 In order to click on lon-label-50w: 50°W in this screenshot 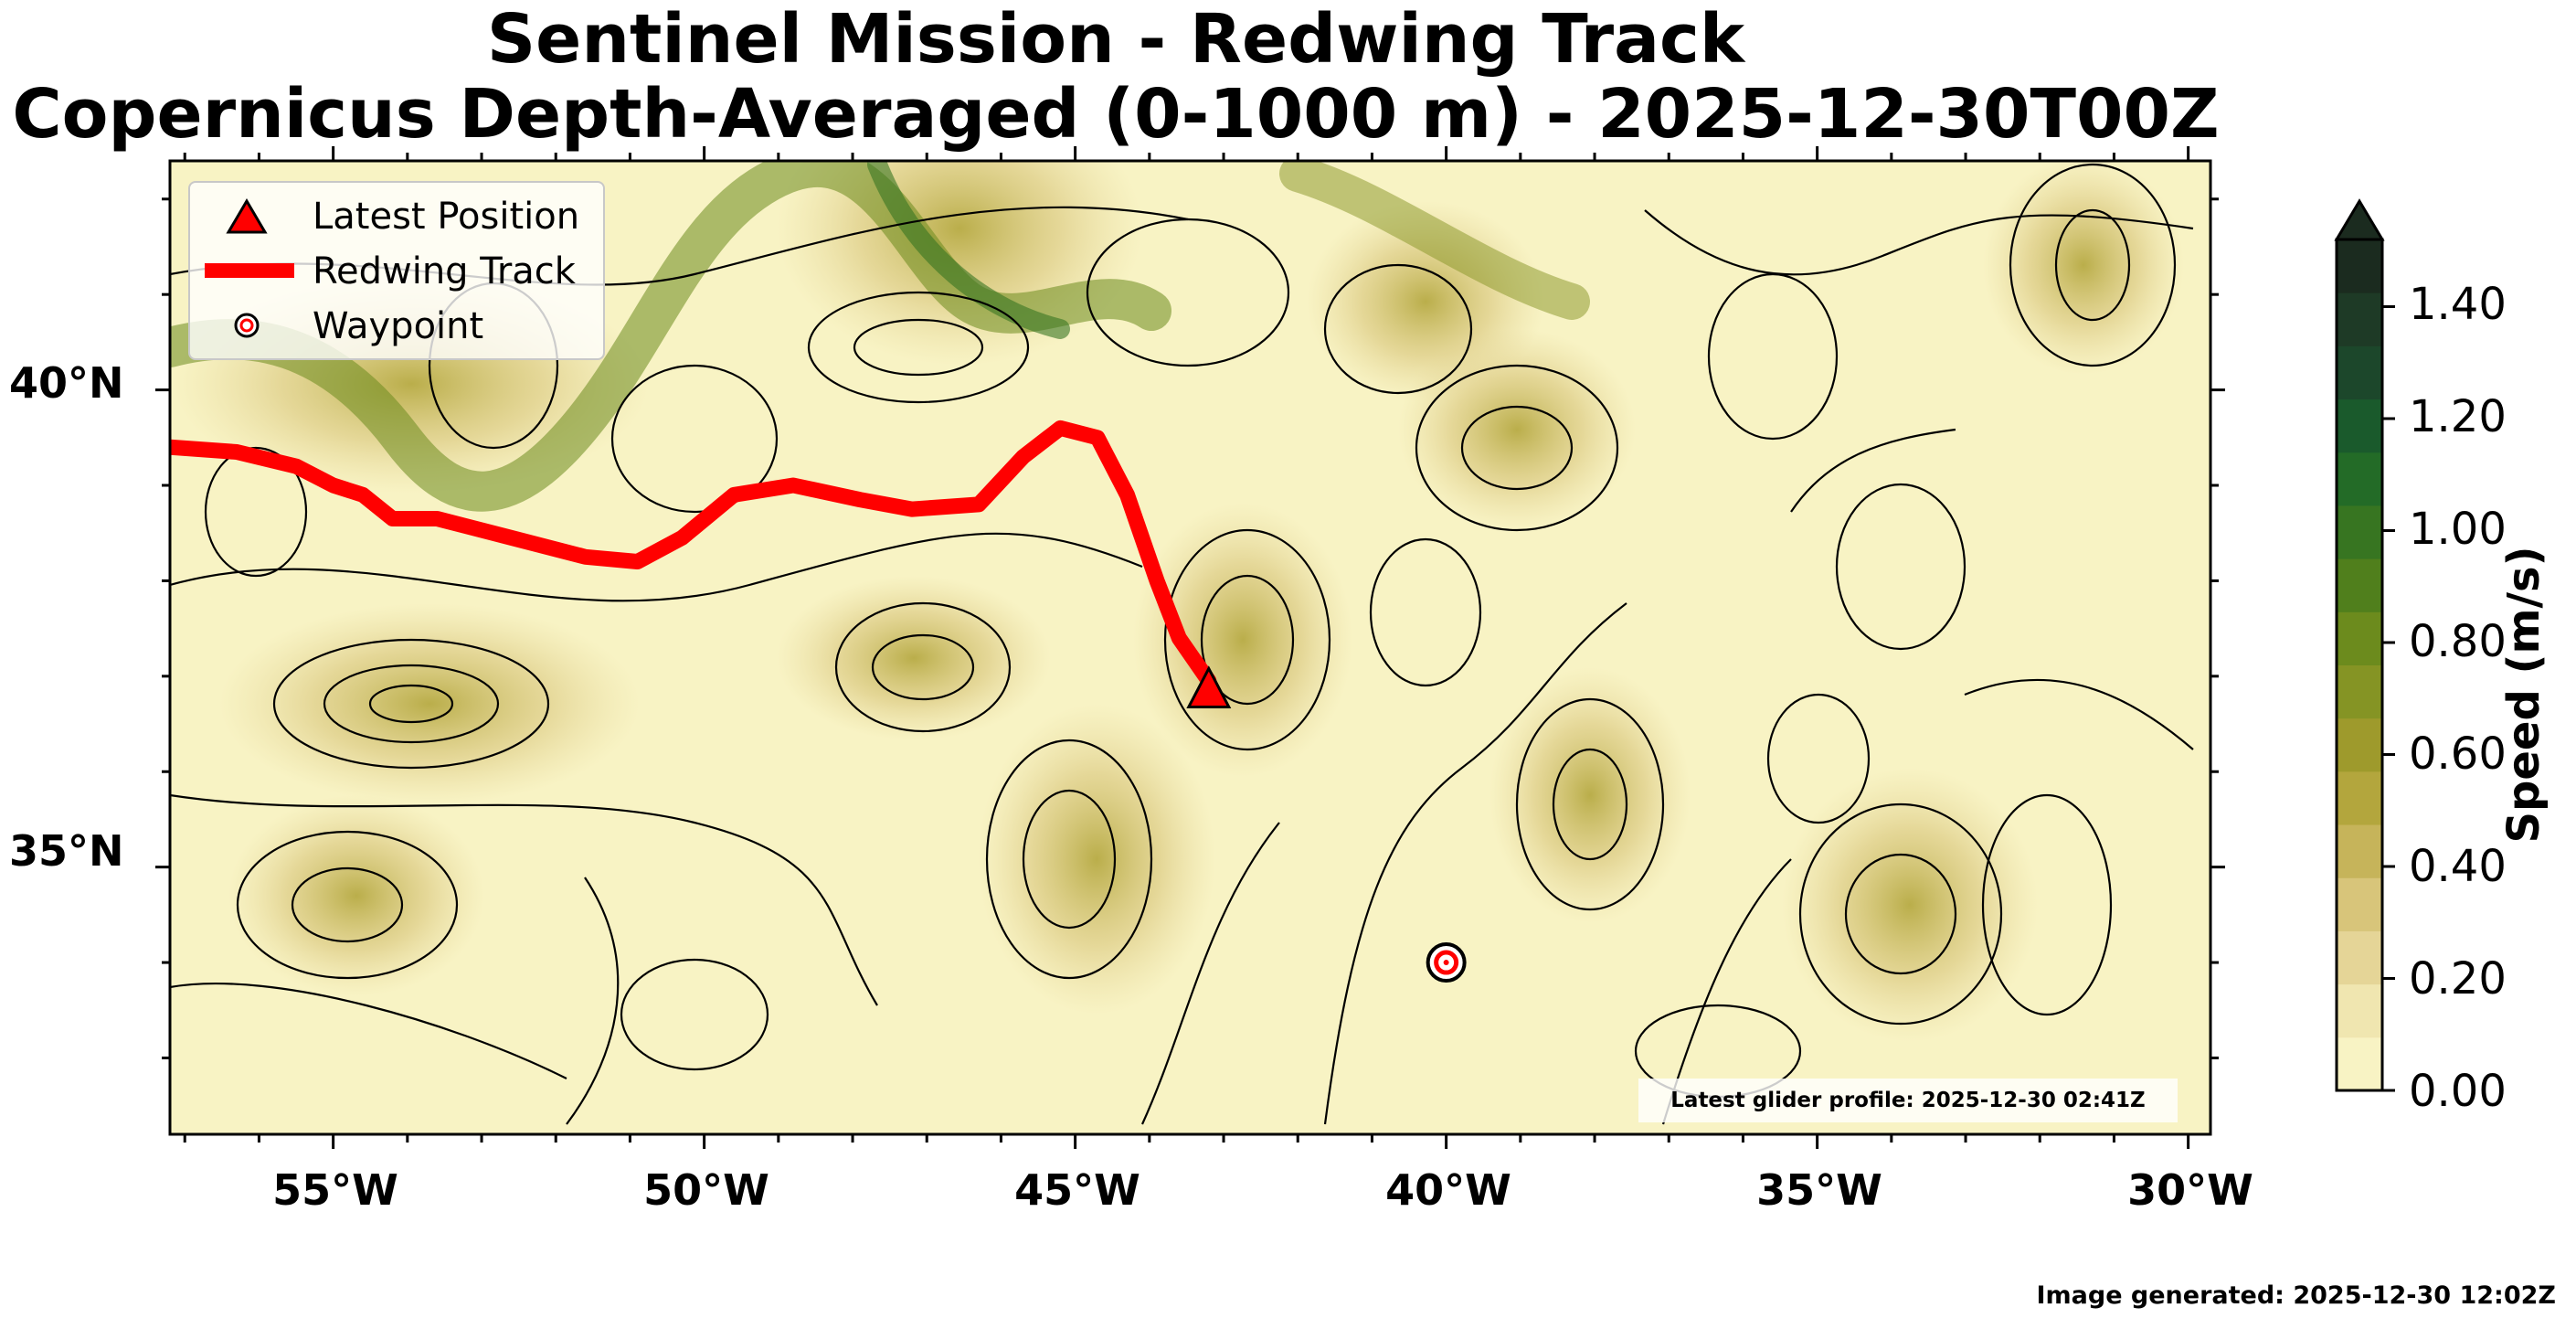, I will do `click(706, 1190)`.